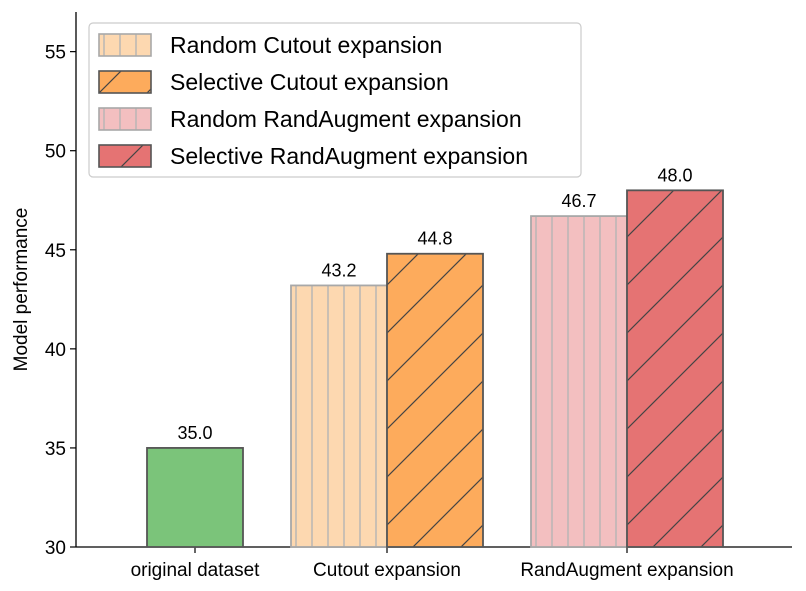  I want to click on bar-value-label: 48.0, so click(674, 175).